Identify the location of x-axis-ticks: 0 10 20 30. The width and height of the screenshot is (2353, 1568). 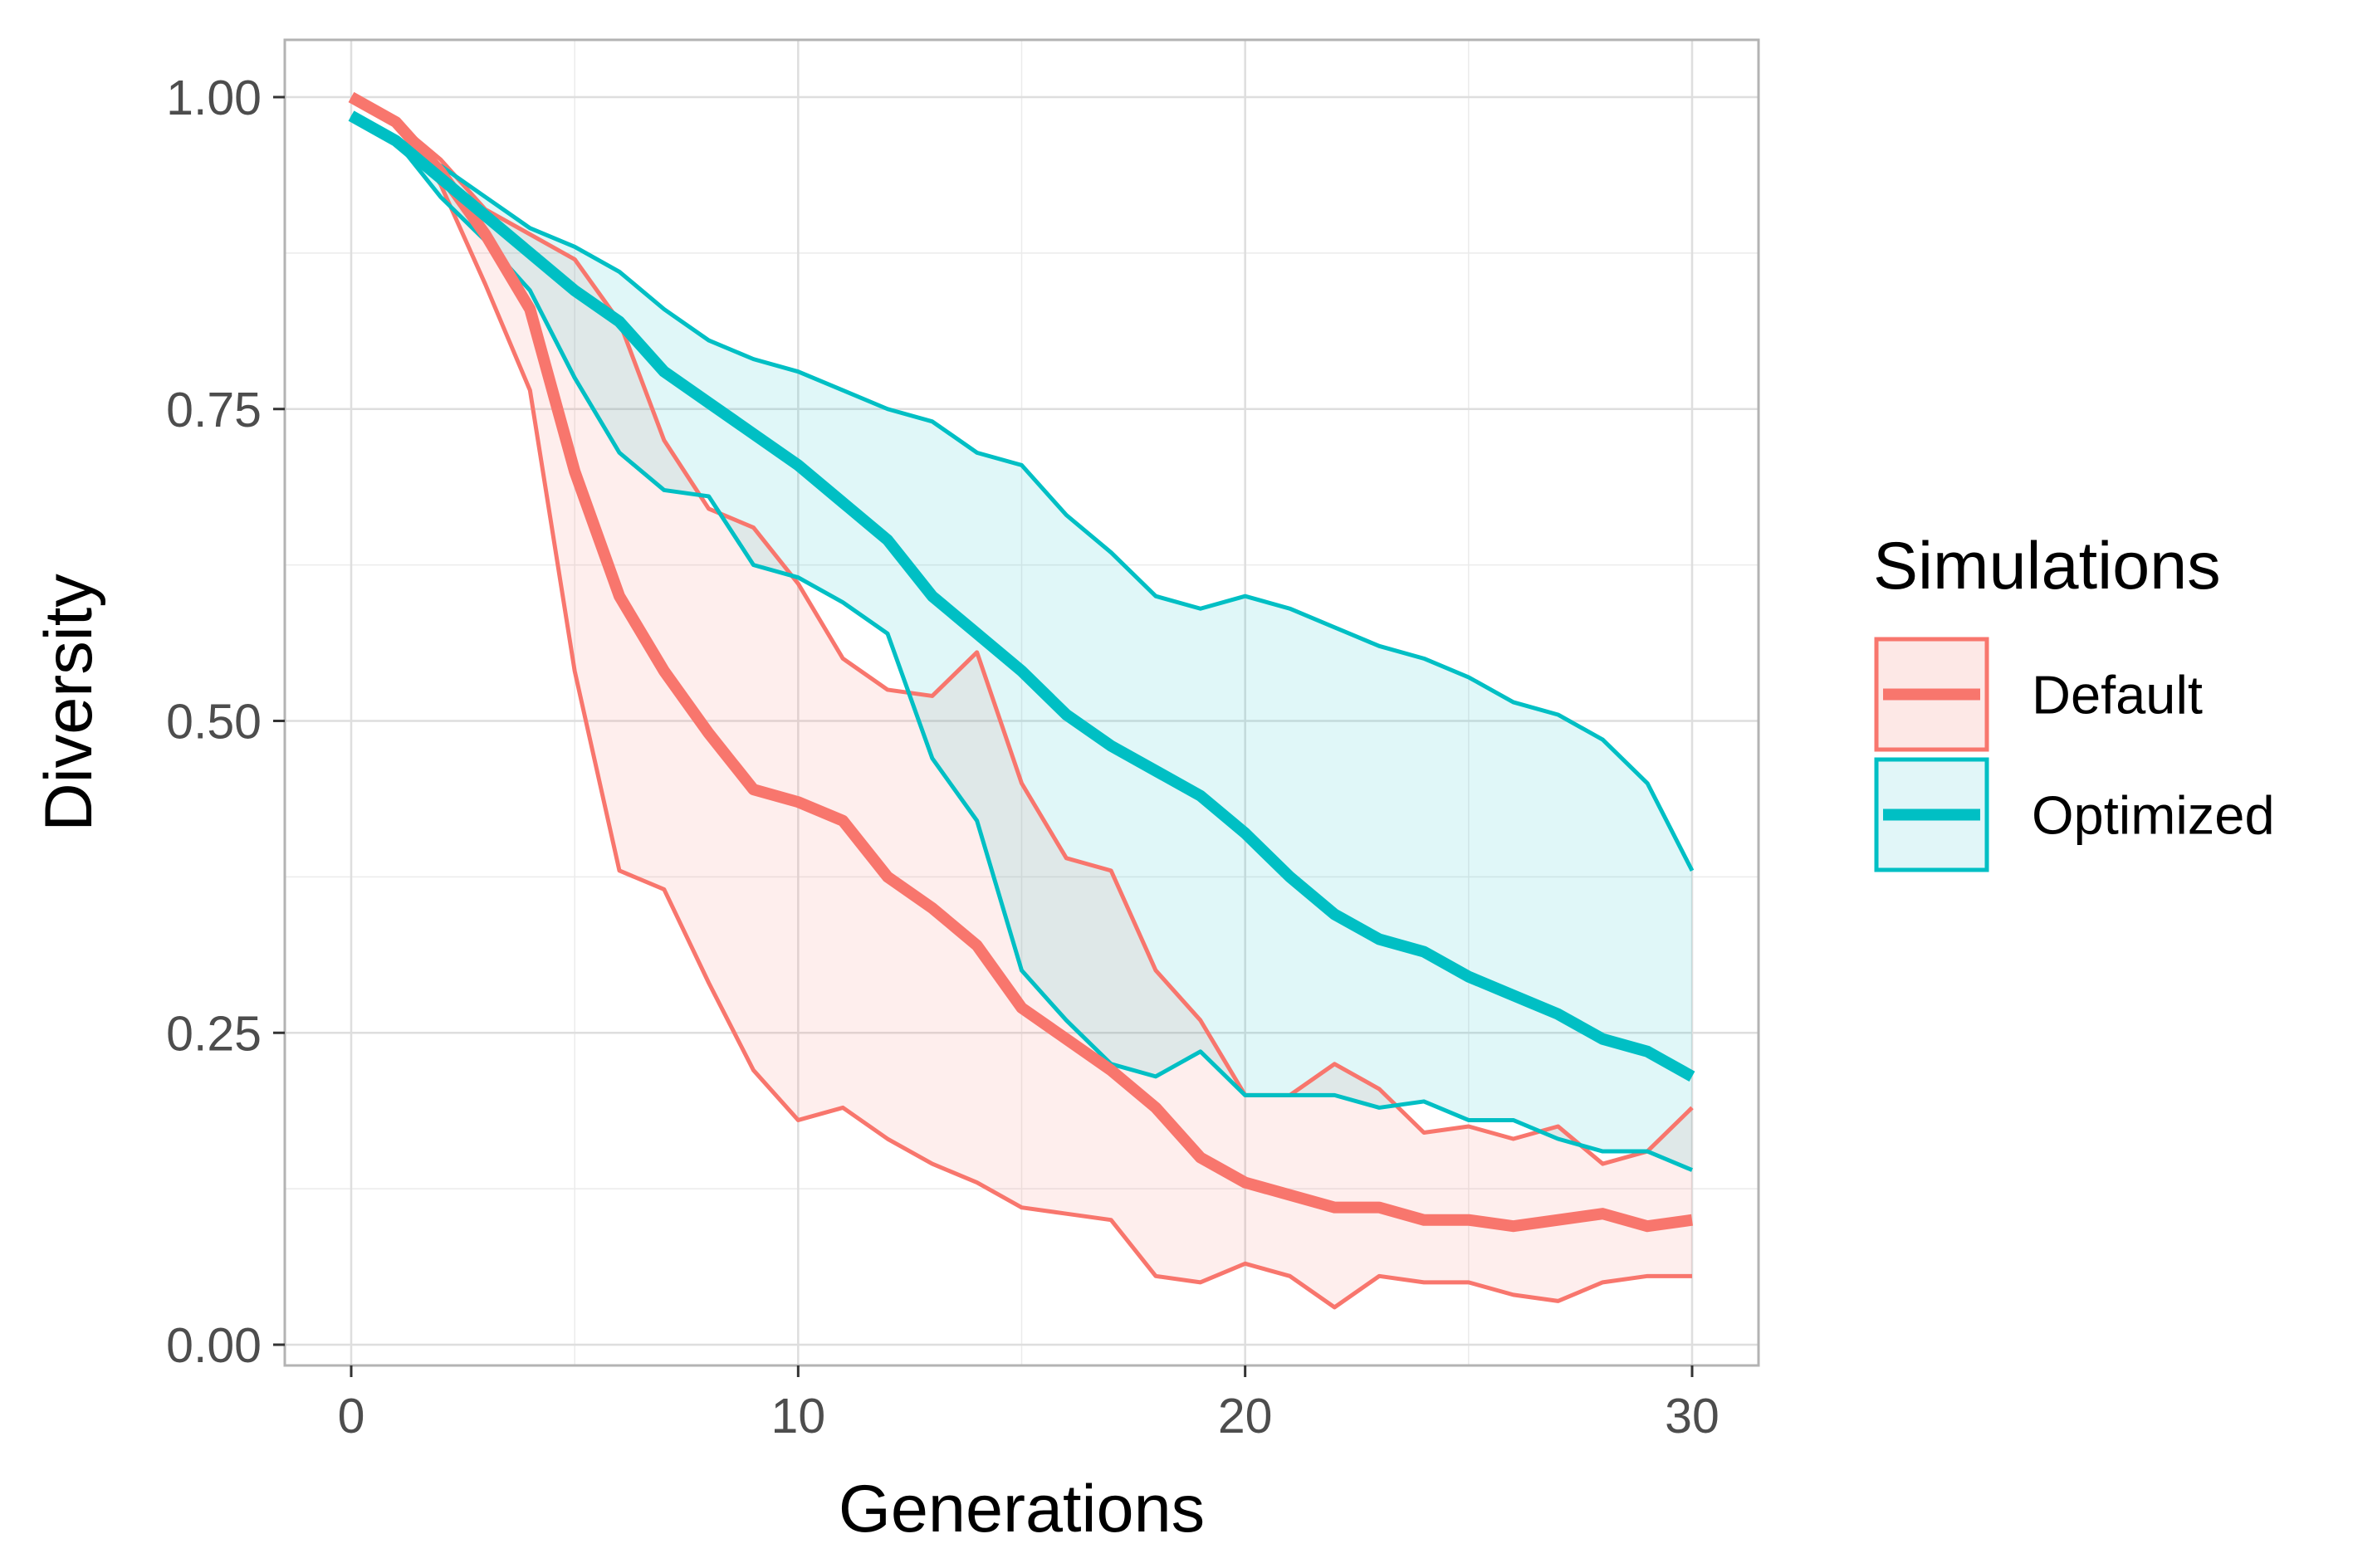
(1029, 1404).